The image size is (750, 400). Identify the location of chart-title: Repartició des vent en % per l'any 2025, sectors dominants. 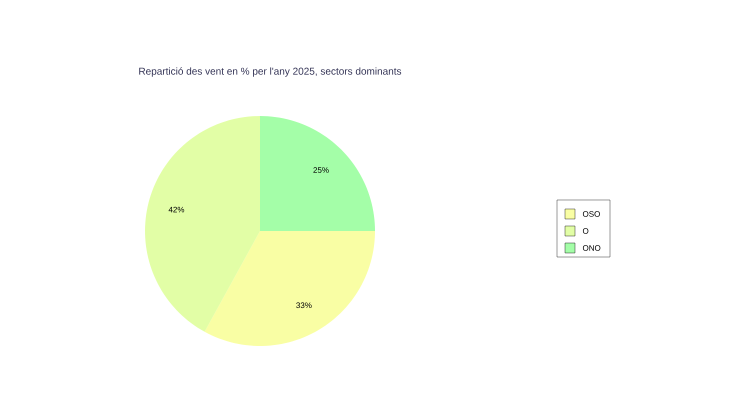
(270, 72).